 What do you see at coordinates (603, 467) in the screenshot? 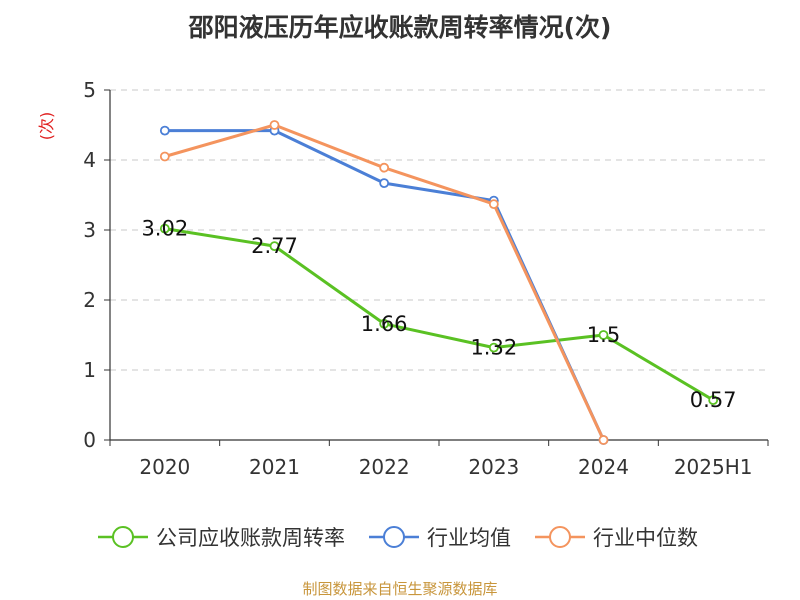
I see `x-tick-label-4: 2024` at bounding box center [603, 467].